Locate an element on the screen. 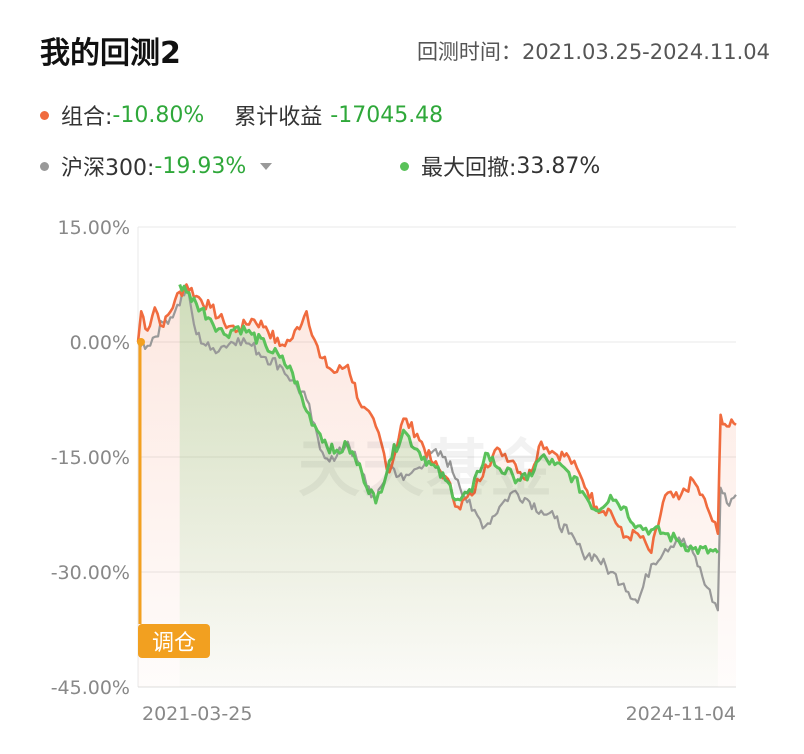 The width and height of the screenshot is (804, 754). benchmark-legend-dot is located at coordinates (44, 166).